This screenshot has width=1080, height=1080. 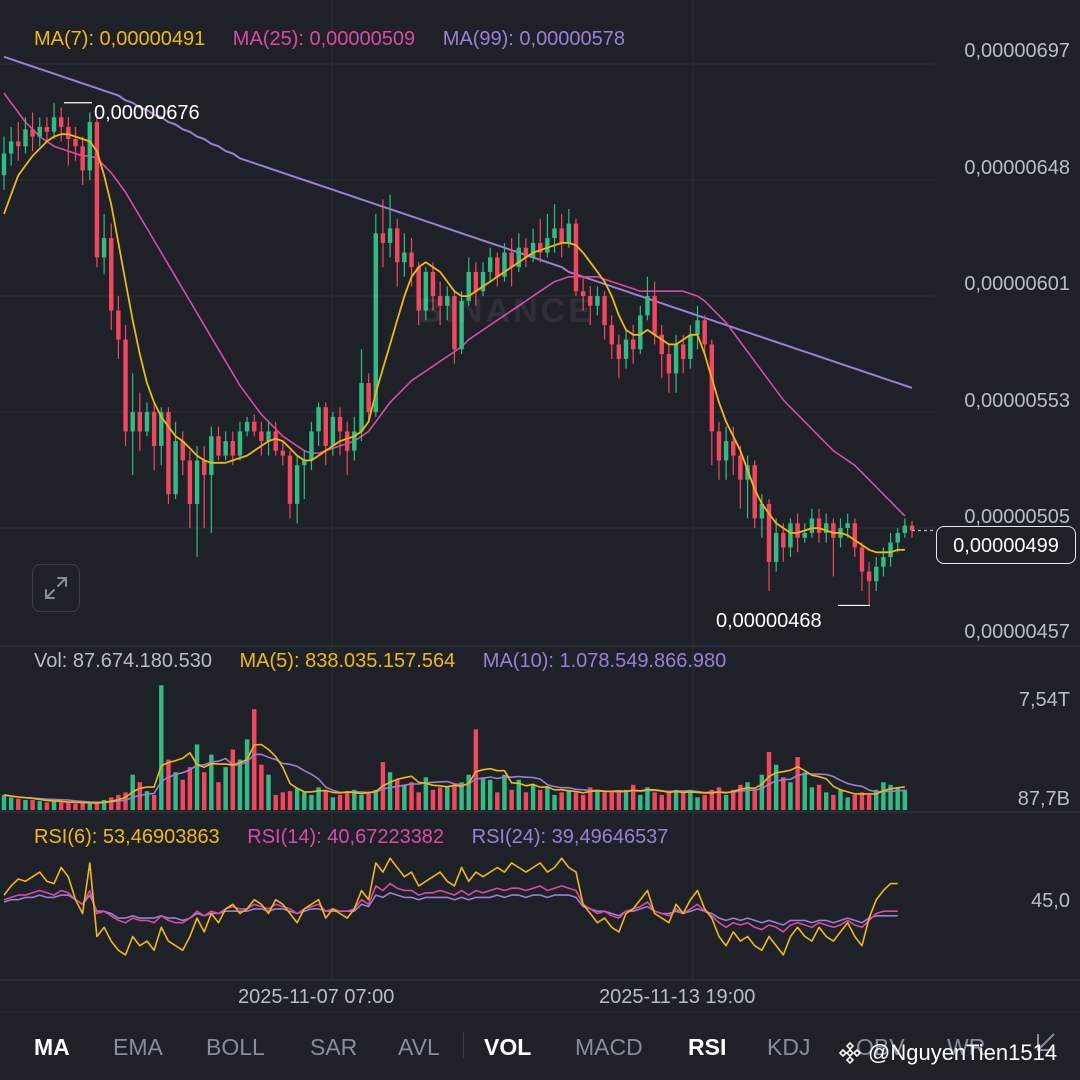 What do you see at coordinates (1017, 632) in the screenshot?
I see `price-tick: 0,00000457` at bounding box center [1017, 632].